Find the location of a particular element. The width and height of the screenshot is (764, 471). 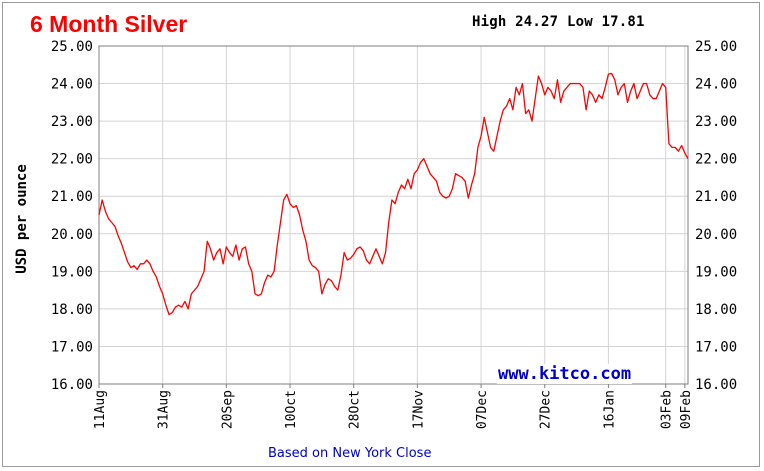

y-tick-label-left: 19.00 is located at coordinates (72, 272).